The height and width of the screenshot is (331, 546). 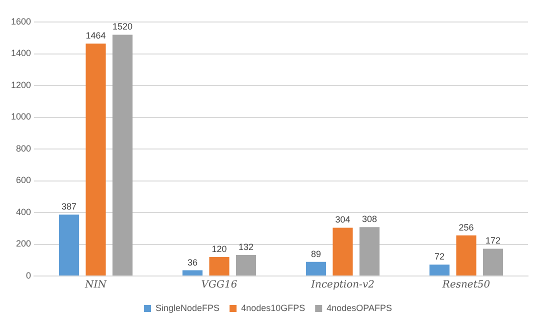 I want to click on y-tick-label: 0, so click(x=29, y=275).